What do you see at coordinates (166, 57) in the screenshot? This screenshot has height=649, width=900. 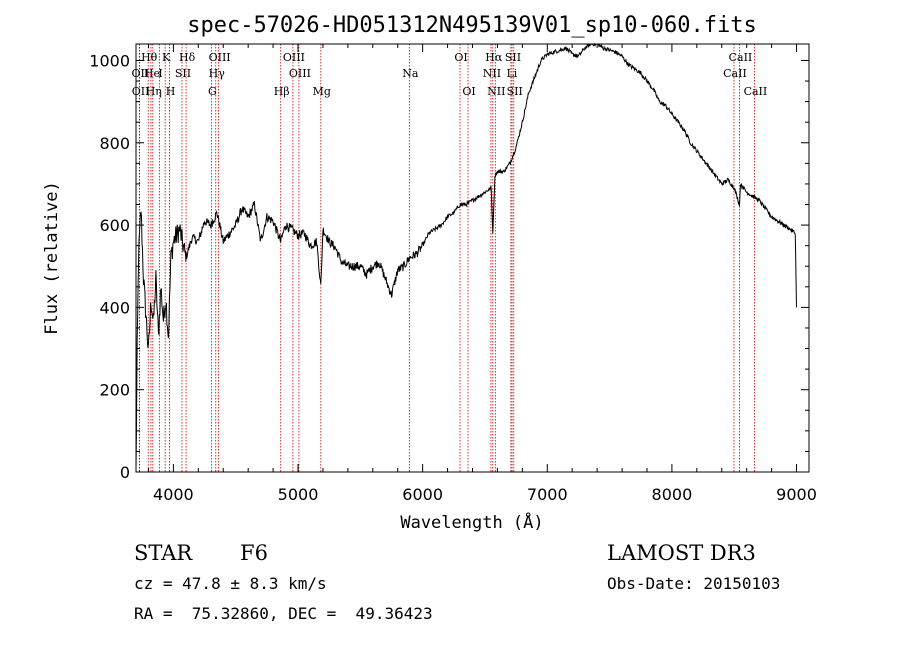 I see `spectral-line-label: K` at bounding box center [166, 57].